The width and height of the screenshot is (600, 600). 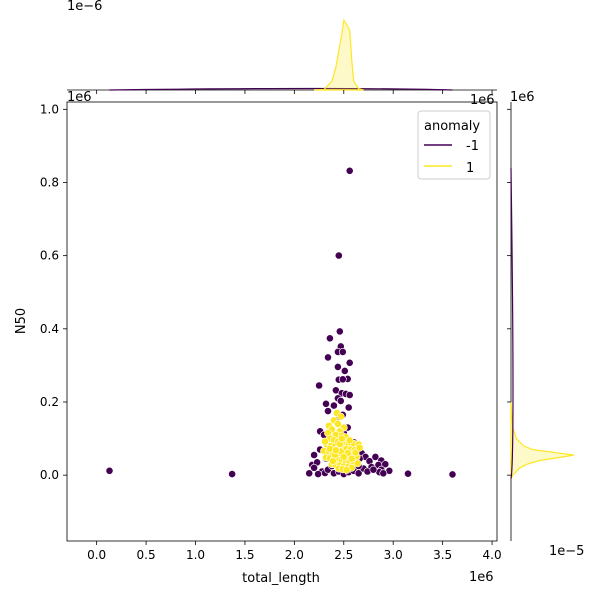 What do you see at coordinates (294, 555) in the screenshot?
I see `x-tick-label: 2.0` at bounding box center [294, 555].